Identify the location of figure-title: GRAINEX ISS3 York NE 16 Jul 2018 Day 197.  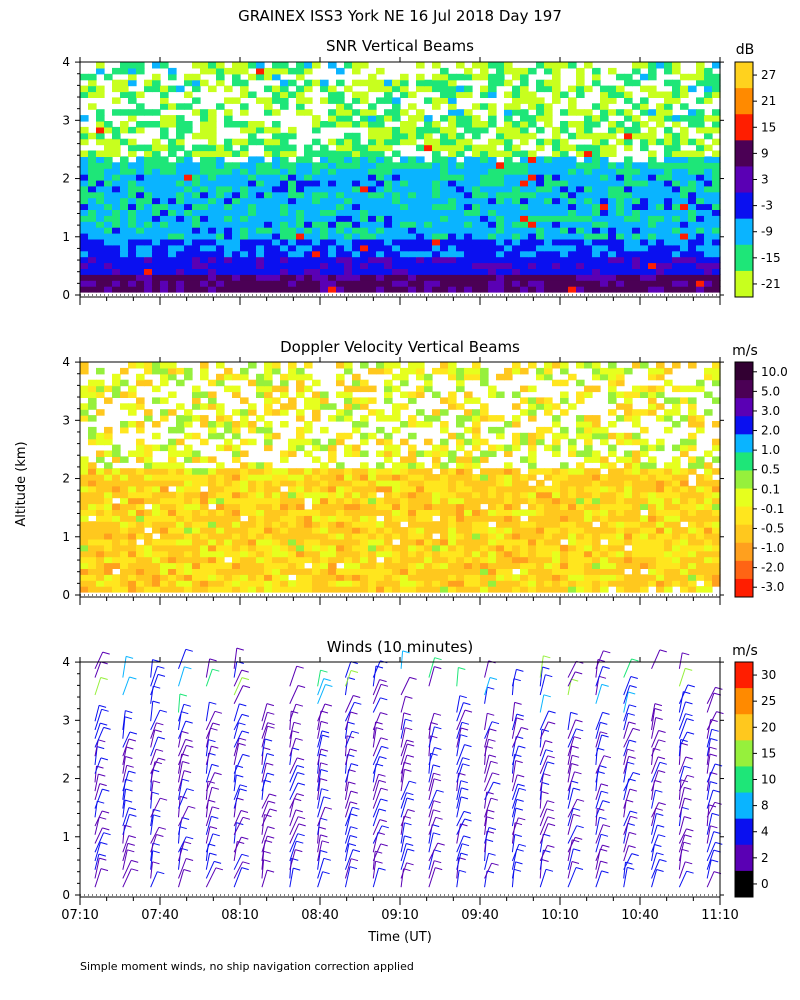
(400, 16).